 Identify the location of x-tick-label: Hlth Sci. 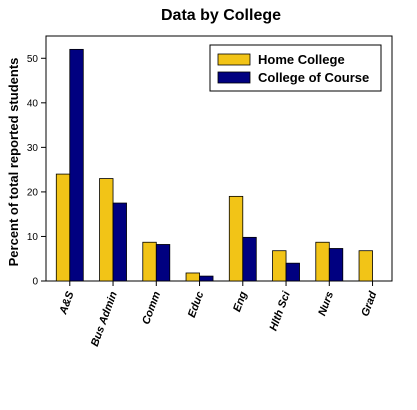
(281, 310).